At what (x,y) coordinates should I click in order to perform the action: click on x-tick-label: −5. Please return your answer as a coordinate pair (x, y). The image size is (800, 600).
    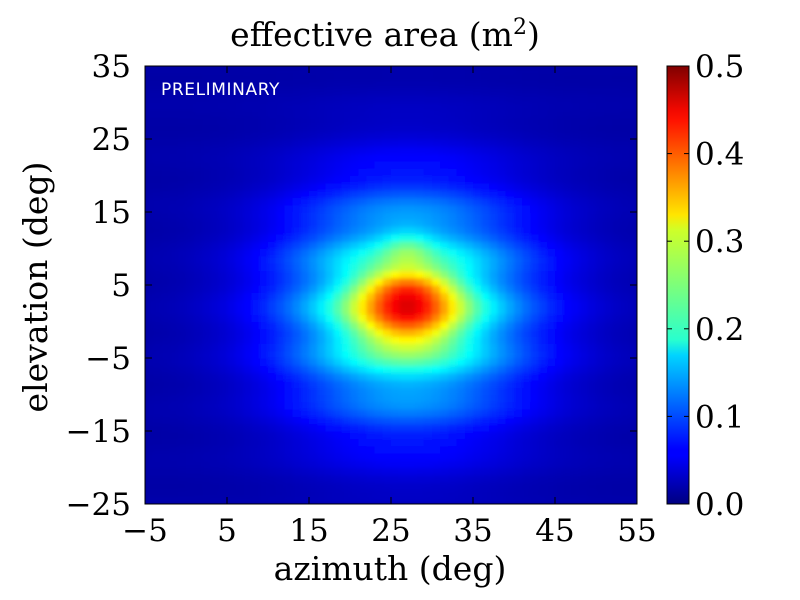
    Looking at the image, I should click on (145, 531).